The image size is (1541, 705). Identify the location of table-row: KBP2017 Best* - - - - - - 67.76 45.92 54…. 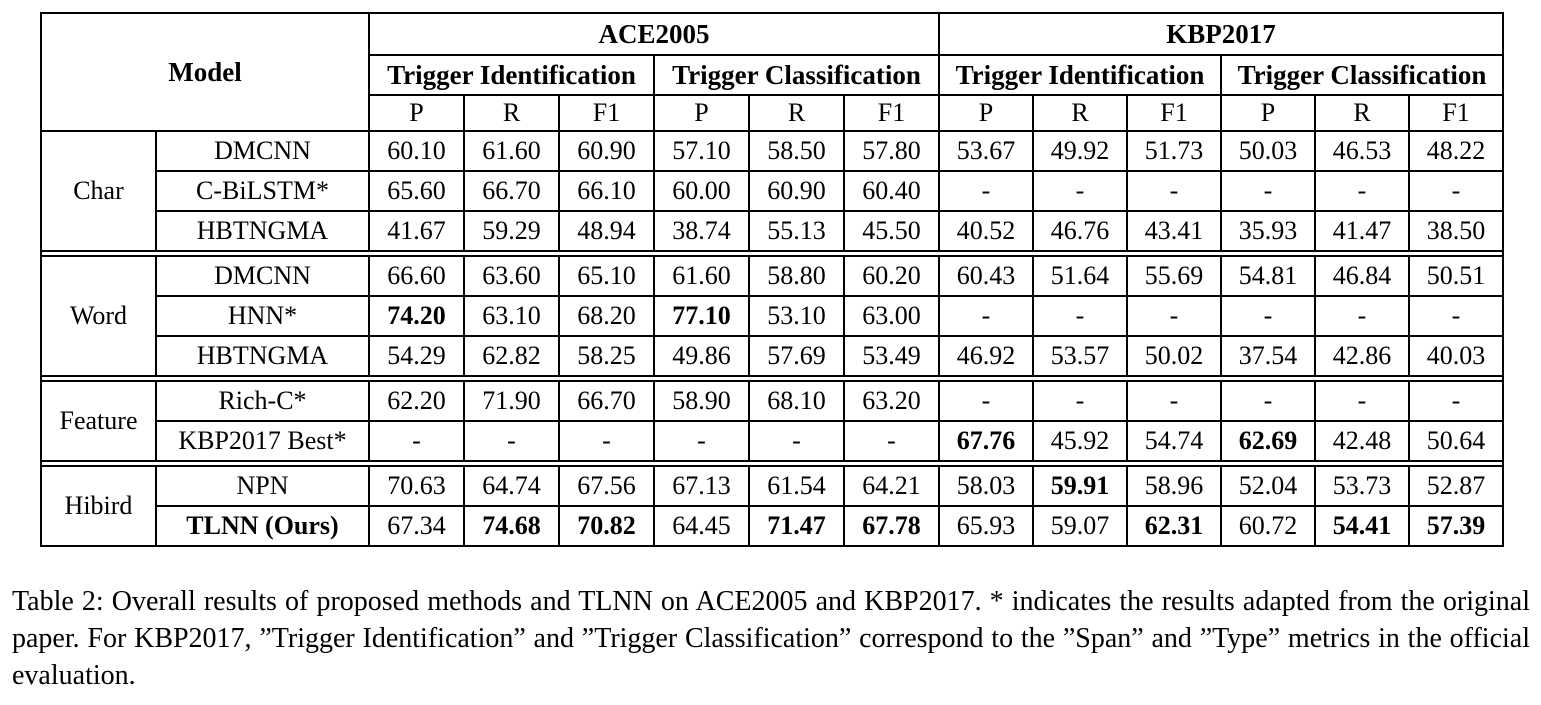
(772, 441).